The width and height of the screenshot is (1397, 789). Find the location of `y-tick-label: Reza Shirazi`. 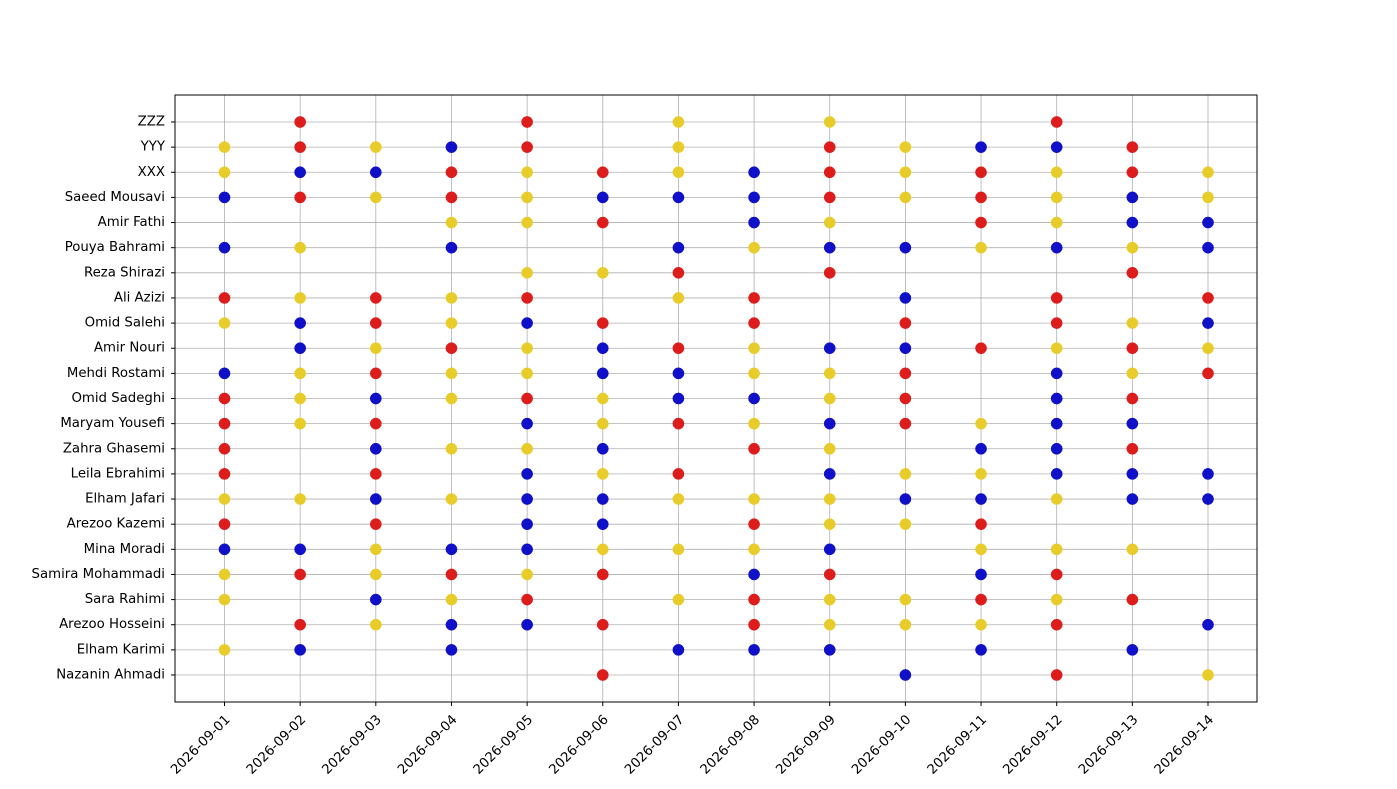

y-tick-label: Reza Shirazi is located at coordinates (124, 272).